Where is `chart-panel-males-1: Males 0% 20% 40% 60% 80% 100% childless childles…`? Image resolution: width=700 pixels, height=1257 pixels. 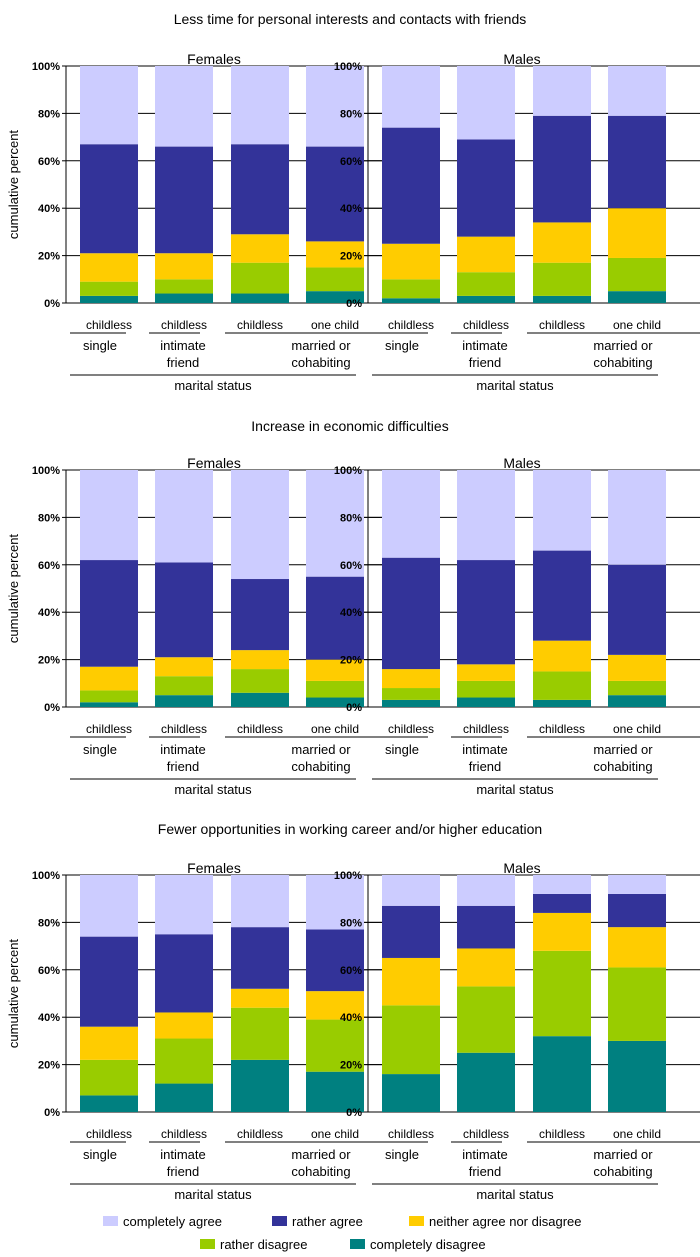 chart-panel-males-1: Males 0% 20% 40% 60% 80% 100% childless childles… is located at coordinates (517, 222).